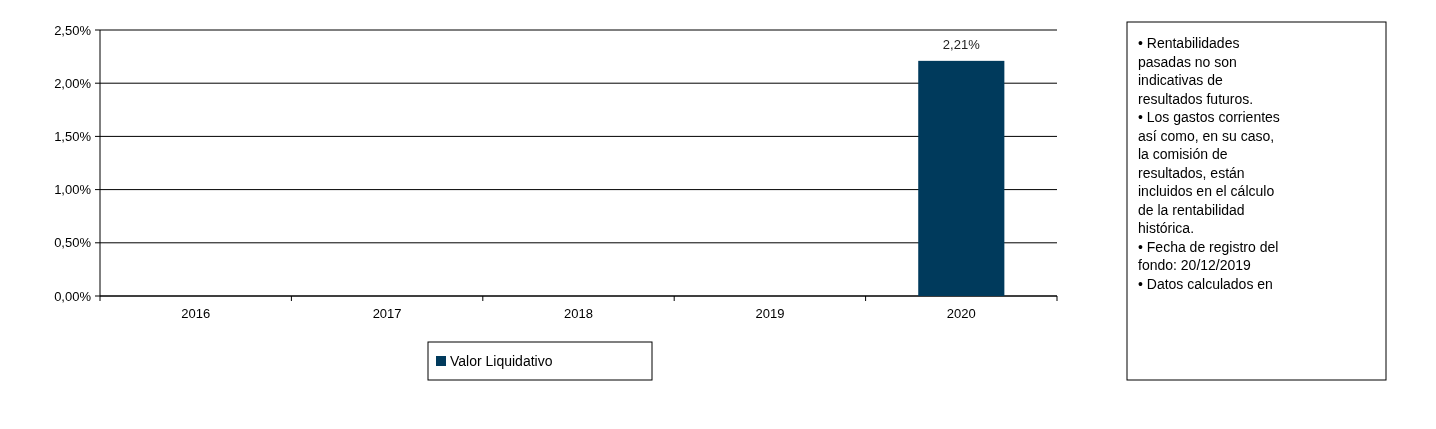 Image resolution: width=1436 pixels, height=429 pixels. I want to click on text: • Datos calculados en, so click(1205, 283).